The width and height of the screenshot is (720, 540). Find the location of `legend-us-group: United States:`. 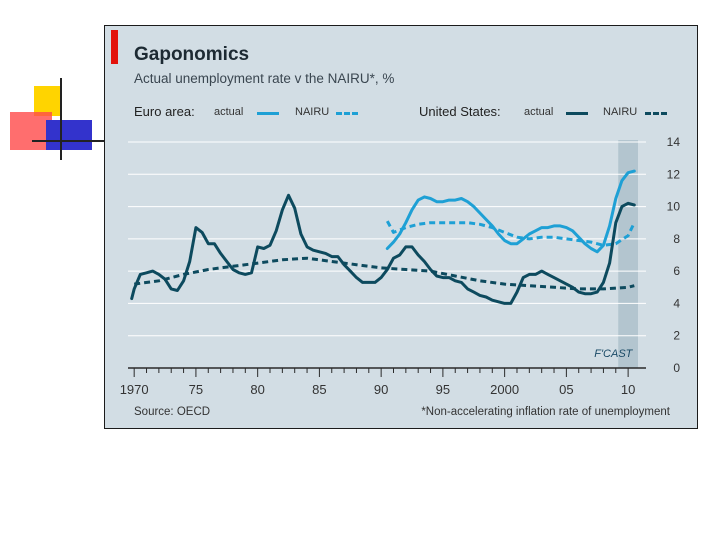

legend-us-group: United States: is located at coordinates (460, 111).